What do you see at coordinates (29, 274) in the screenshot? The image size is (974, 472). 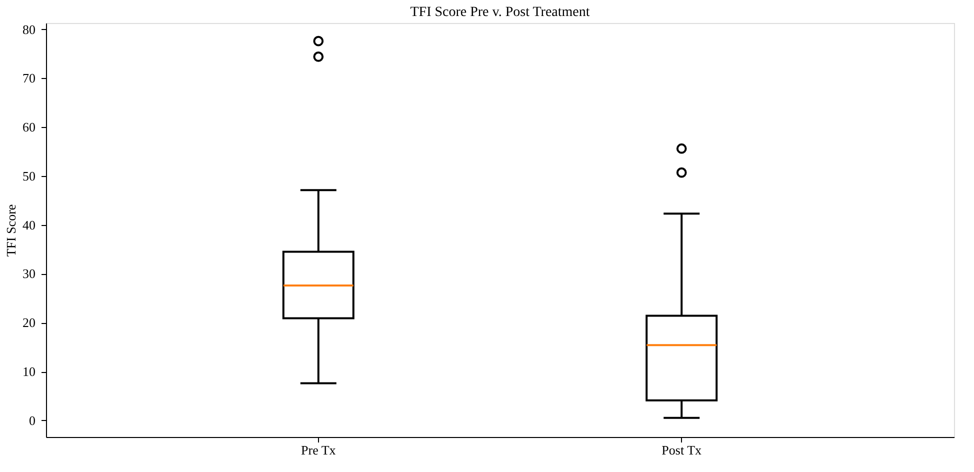 I see `y-tick-label: 30` at bounding box center [29, 274].